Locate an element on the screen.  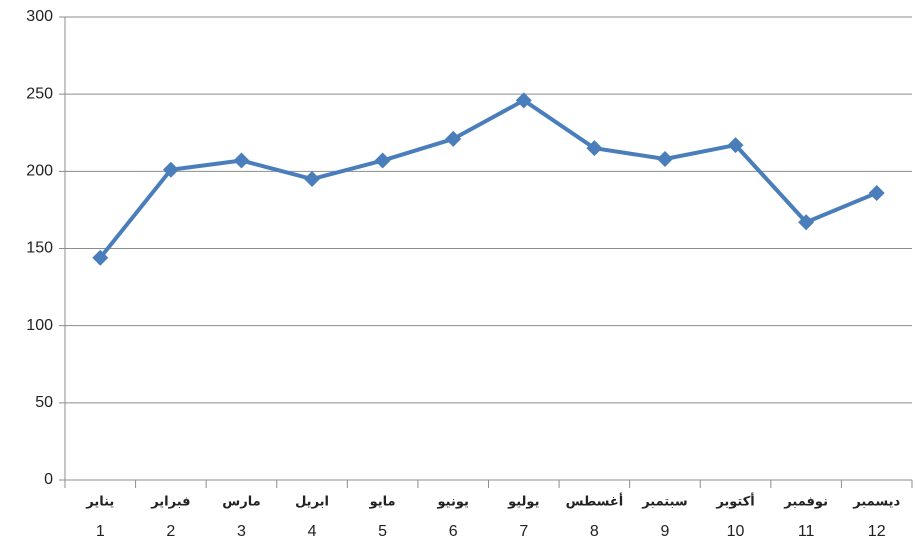
y-tick-label: 50 is located at coordinates (44, 402).